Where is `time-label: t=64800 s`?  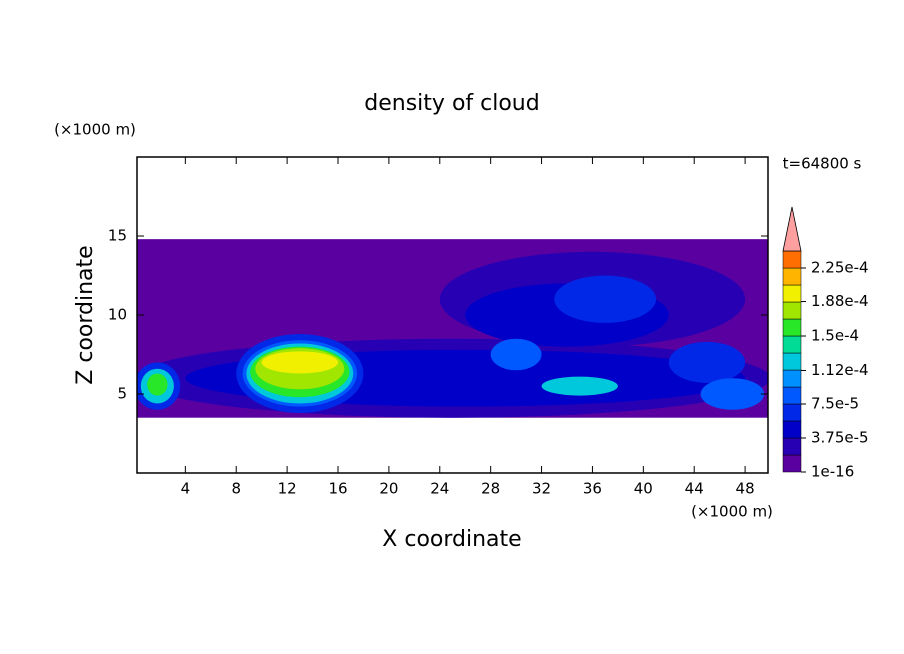 time-label: t=64800 s is located at coordinates (822, 164).